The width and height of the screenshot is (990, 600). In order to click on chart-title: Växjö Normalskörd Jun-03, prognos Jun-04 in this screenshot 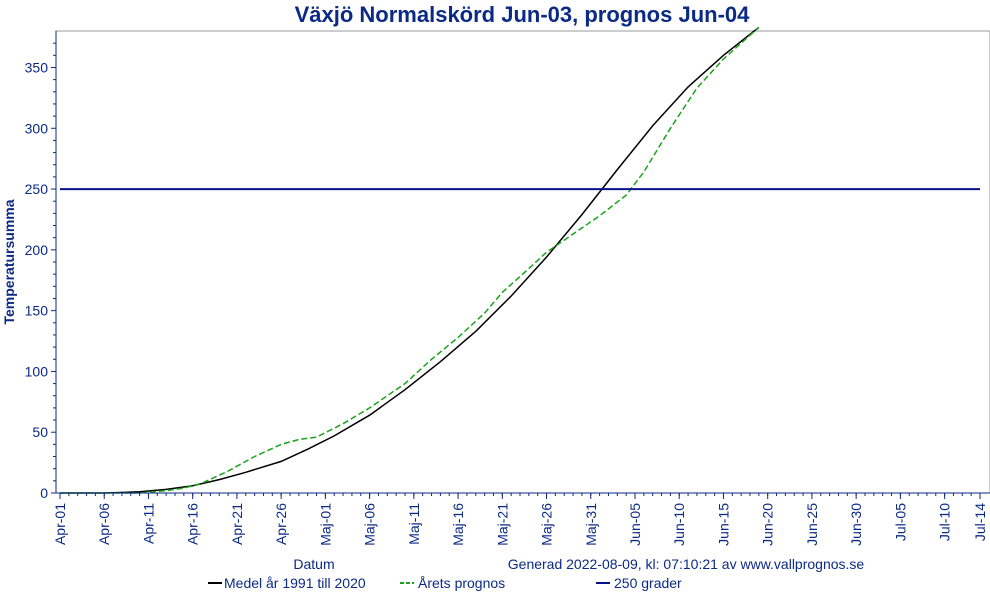, I will do `click(523, 14)`.